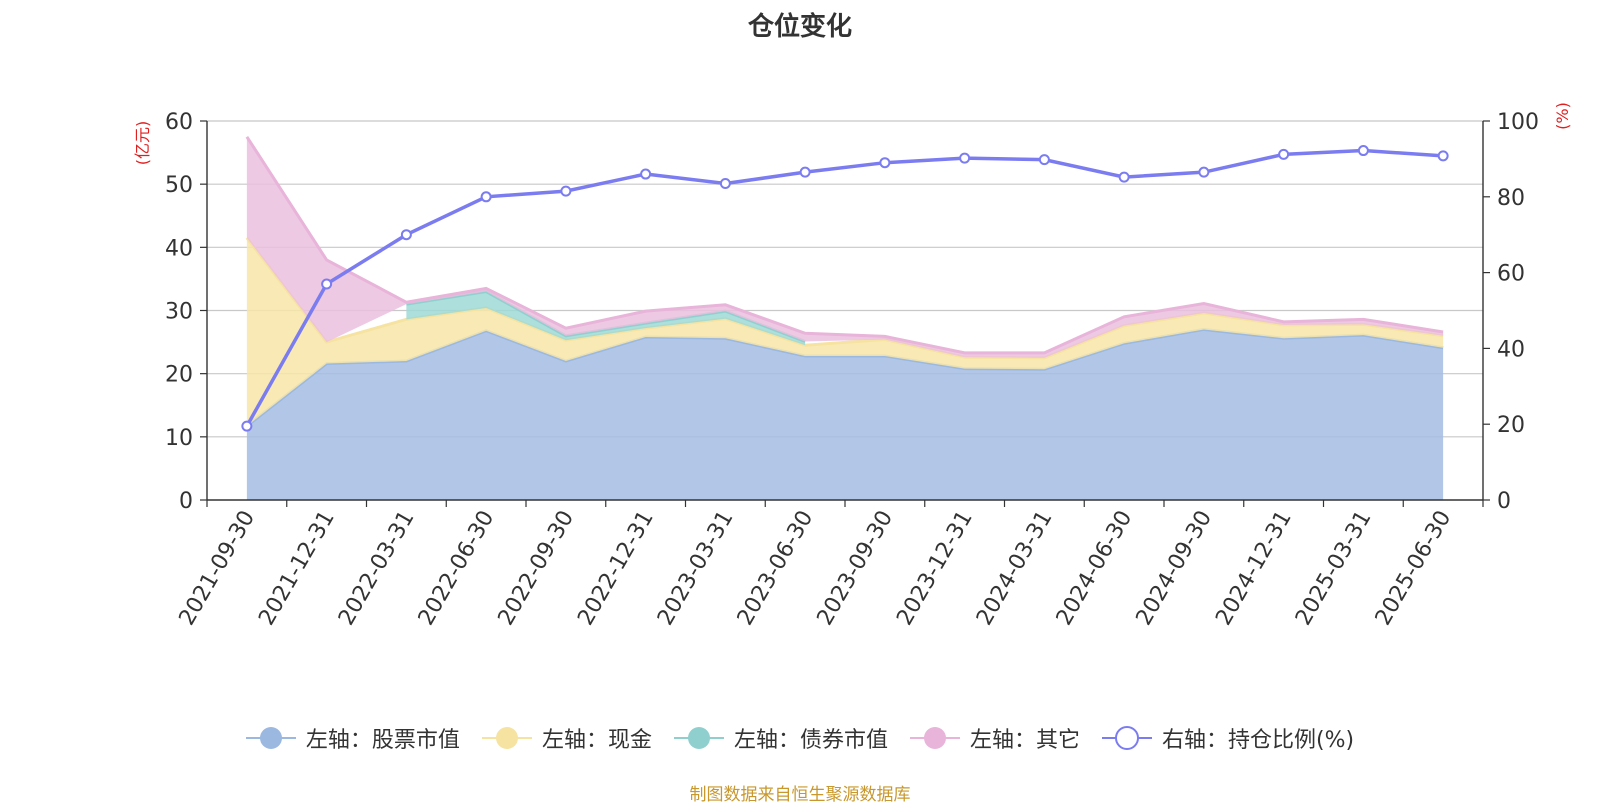  What do you see at coordinates (1174, 568) in the screenshot?
I see `x-axis-tick-label: 2024-09-30` at bounding box center [1174, 568].